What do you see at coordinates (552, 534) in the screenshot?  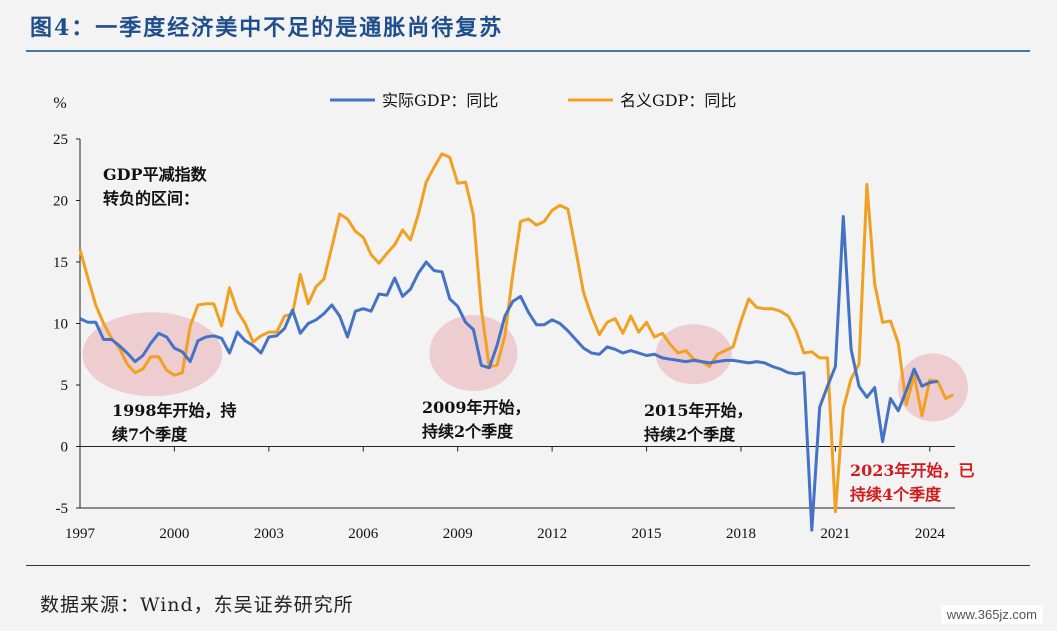 I see `x-tick-label: 2012` at bounding box center [552, 534].